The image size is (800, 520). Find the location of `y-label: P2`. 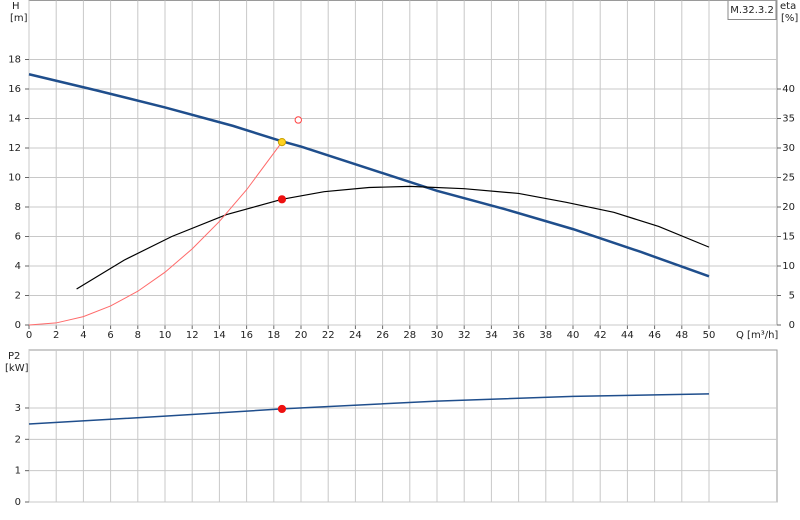

y-label: P2 is located at coordinates (14, 356).